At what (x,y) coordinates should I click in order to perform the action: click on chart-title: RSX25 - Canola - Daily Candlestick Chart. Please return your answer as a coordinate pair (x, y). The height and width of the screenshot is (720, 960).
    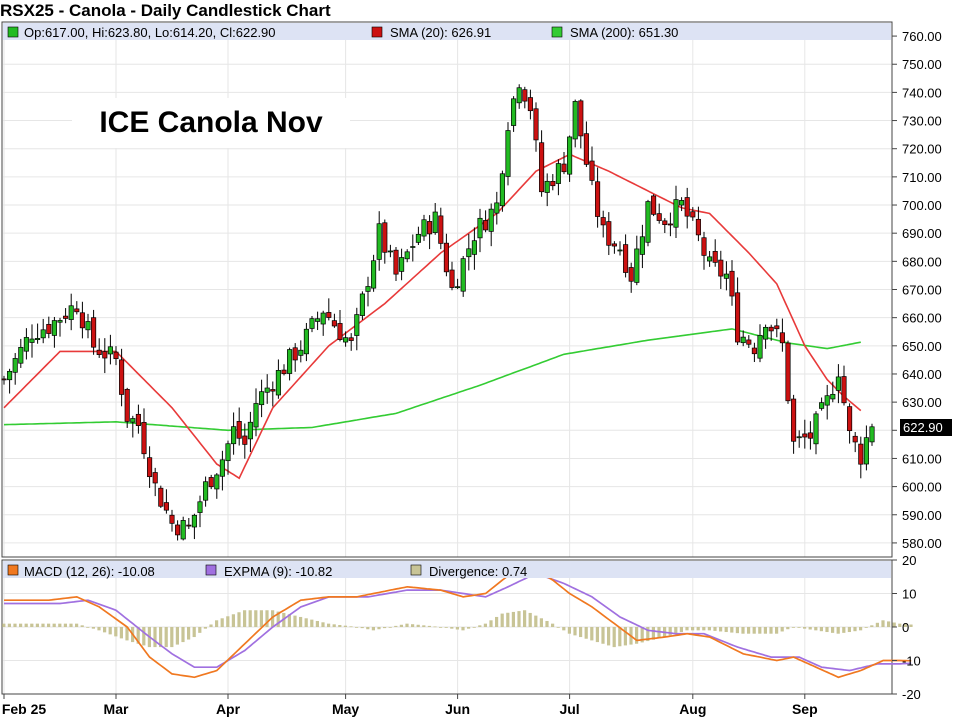
    Looking at the image, I should click on (165, 10).